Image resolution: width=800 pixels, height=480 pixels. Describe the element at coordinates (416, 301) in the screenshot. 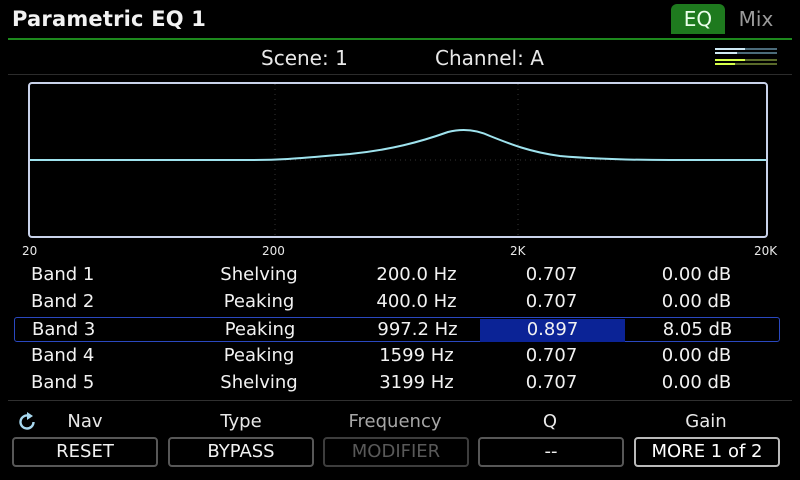

I see `band-frequency: 400.0 Hz` at that location.